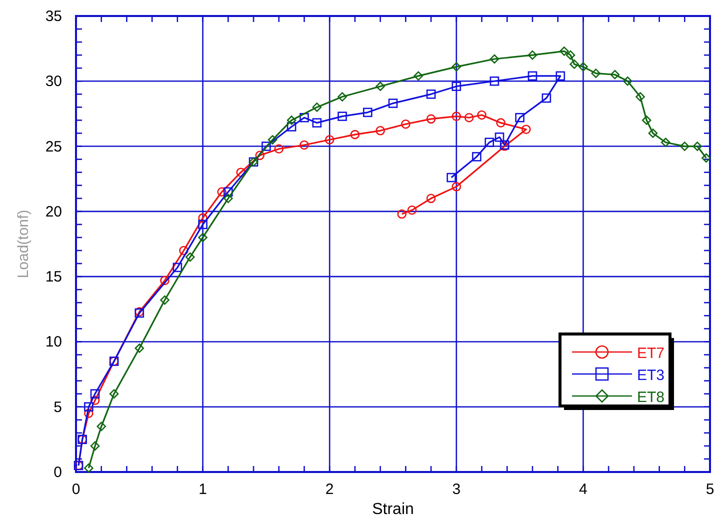 This screenshot has height=526, width=717. Describe the element at coordinates (58, 472) in the screenshot. I see `y-tick-label: 0` at that location.